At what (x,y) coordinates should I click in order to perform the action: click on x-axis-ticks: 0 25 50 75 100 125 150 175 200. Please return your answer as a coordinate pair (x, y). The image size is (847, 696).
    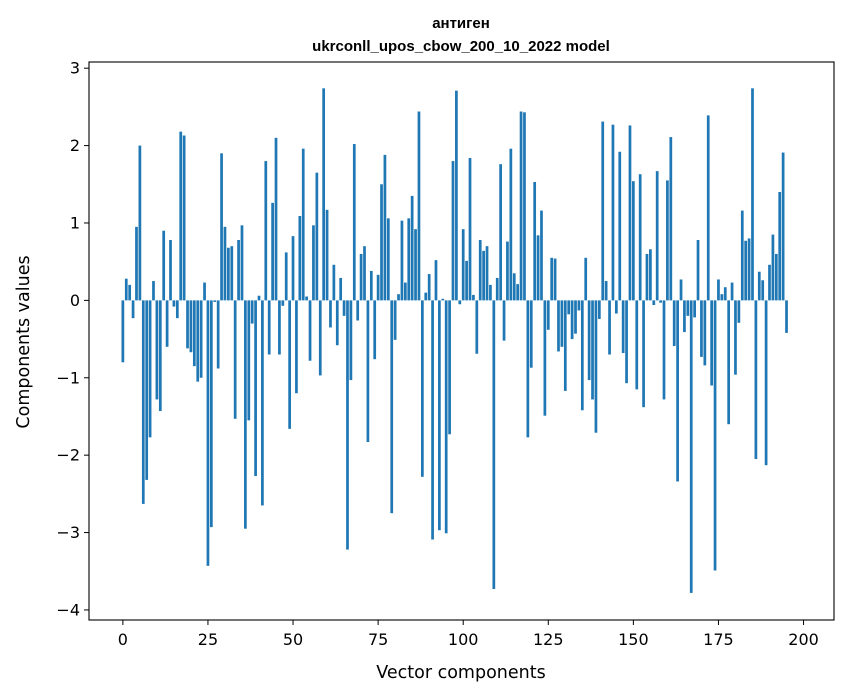
    Looking at the image, I should click on (468, 634).